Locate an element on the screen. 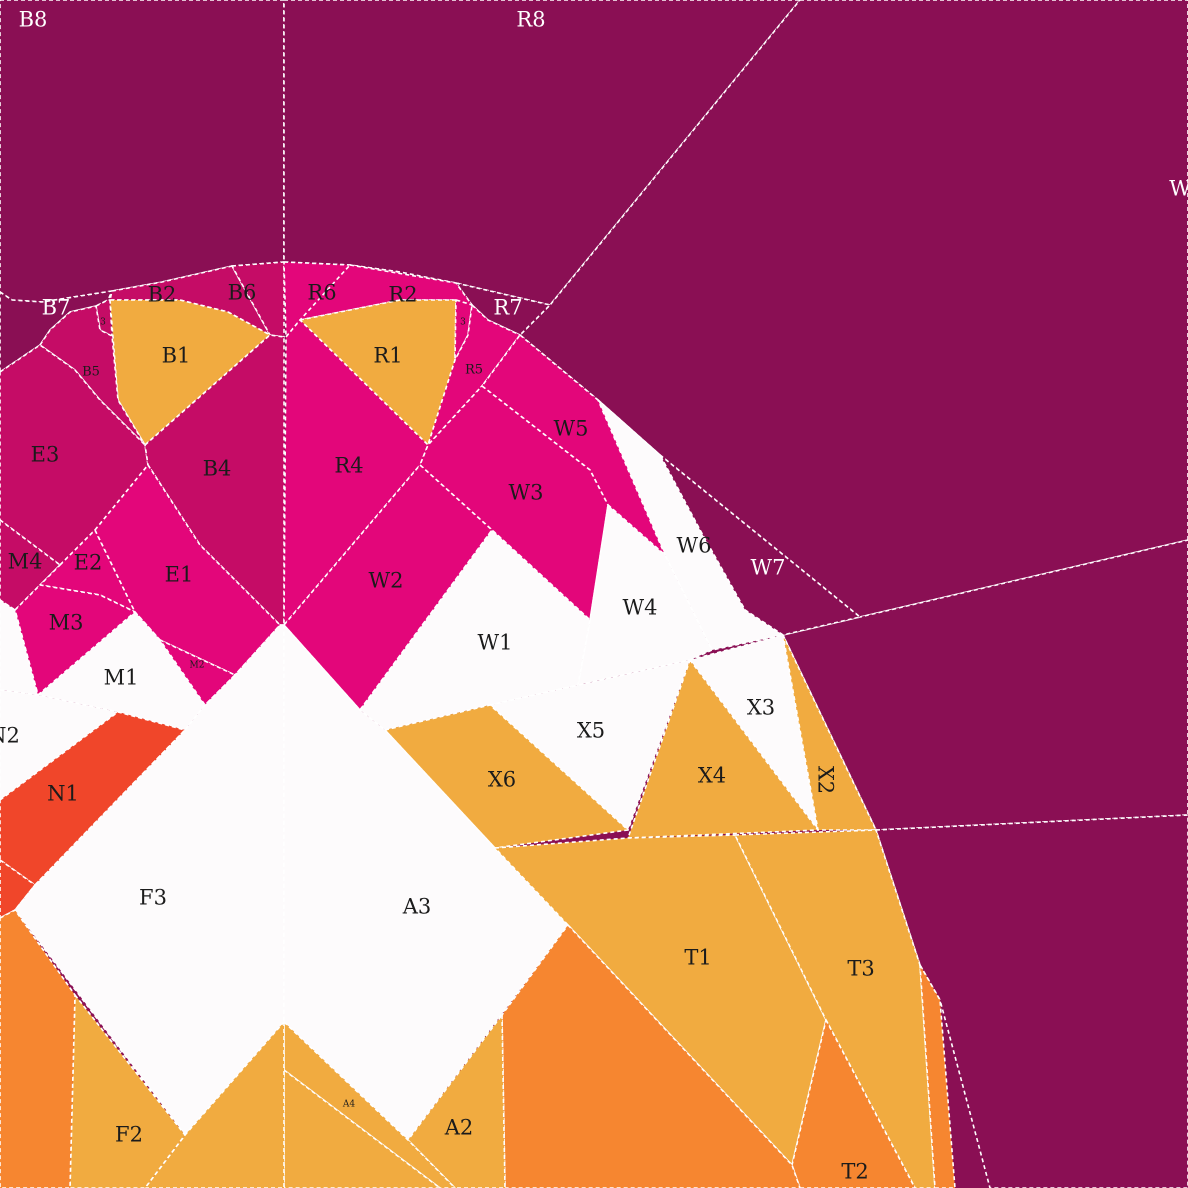  label-W2: W2 is located at coordinates (386, 581).